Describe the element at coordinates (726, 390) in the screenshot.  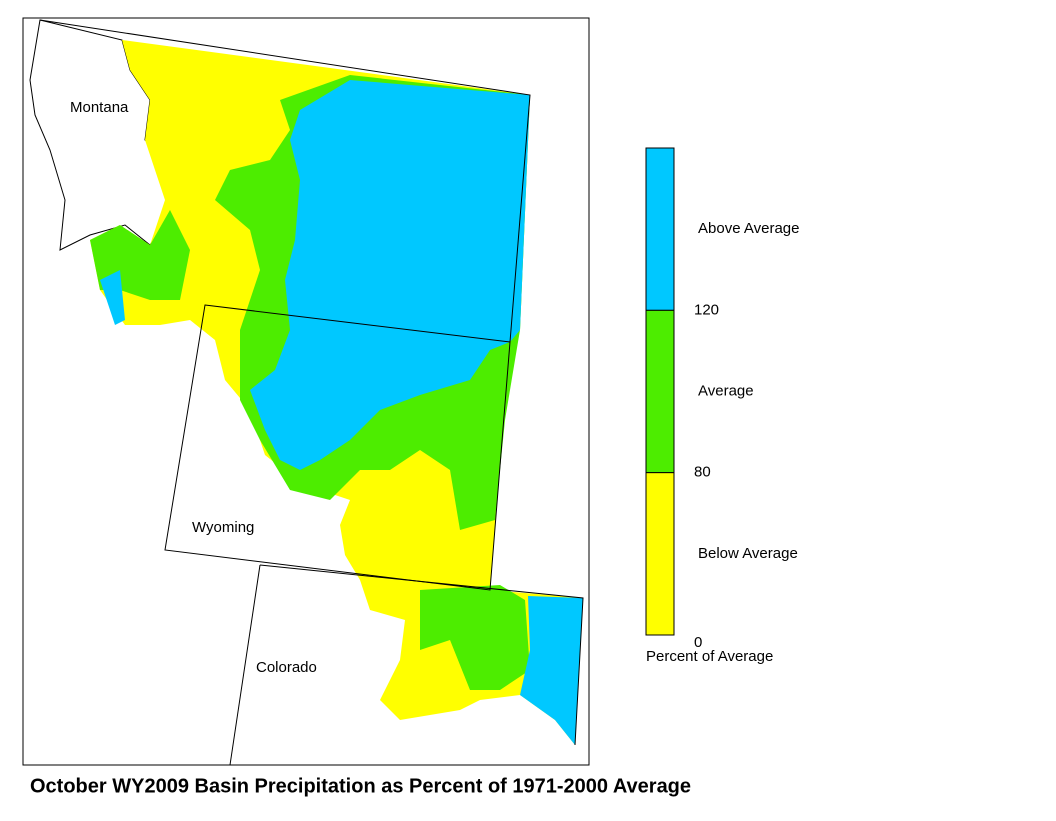
I see `legend-label: Average` at that location.